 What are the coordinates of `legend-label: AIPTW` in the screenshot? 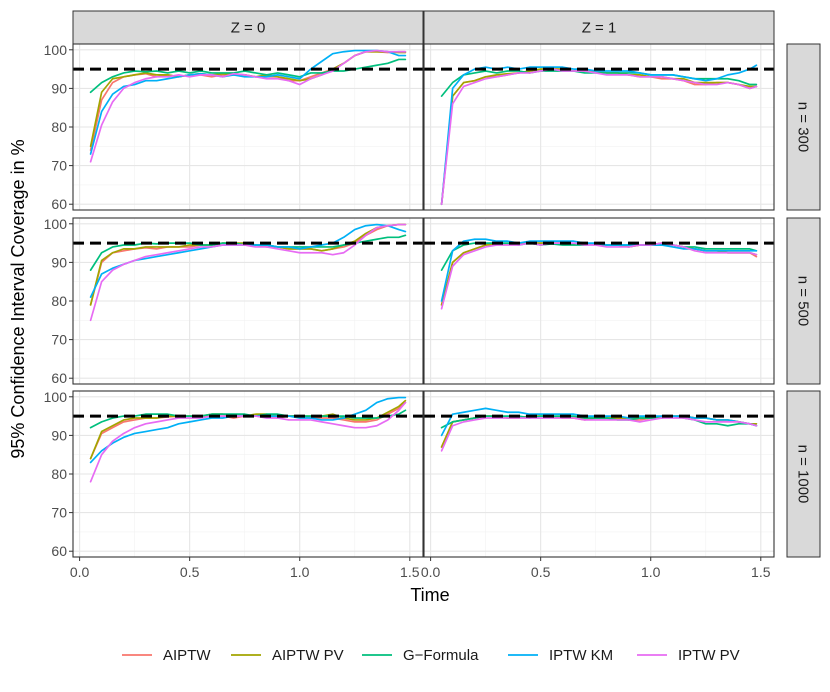 It's located at (187, 655).